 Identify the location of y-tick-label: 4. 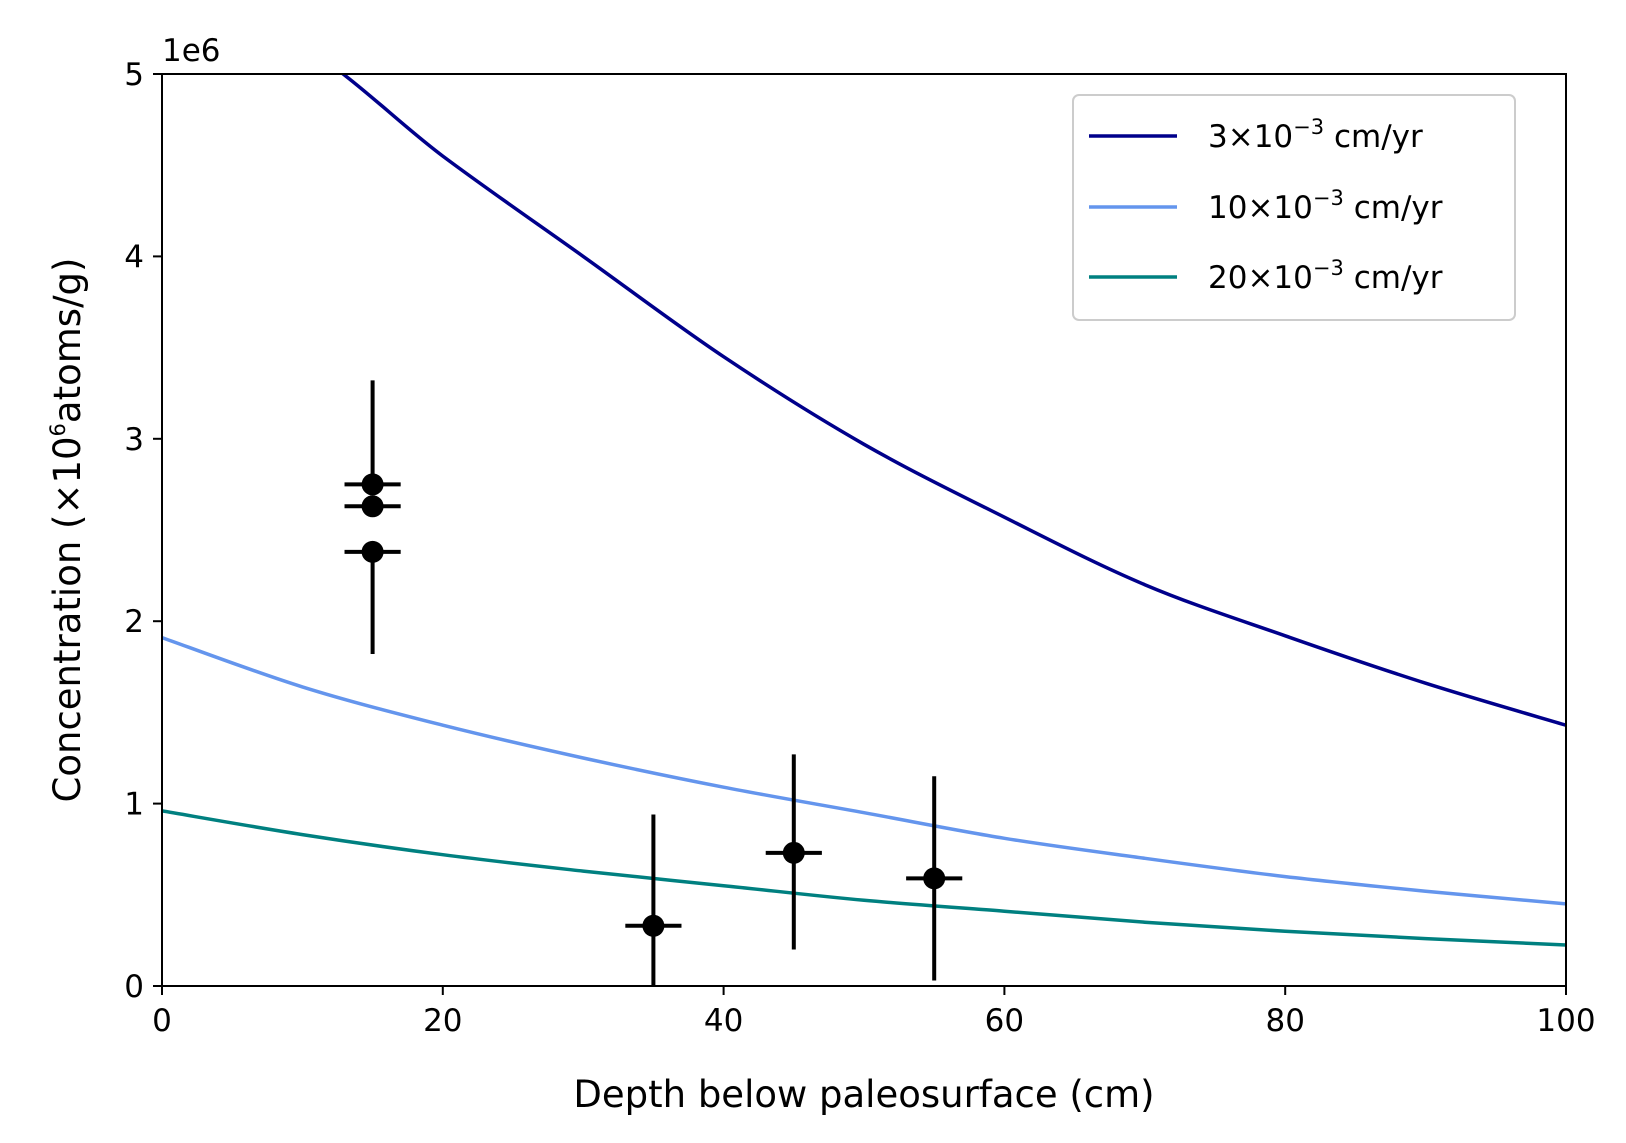
(134, 257).